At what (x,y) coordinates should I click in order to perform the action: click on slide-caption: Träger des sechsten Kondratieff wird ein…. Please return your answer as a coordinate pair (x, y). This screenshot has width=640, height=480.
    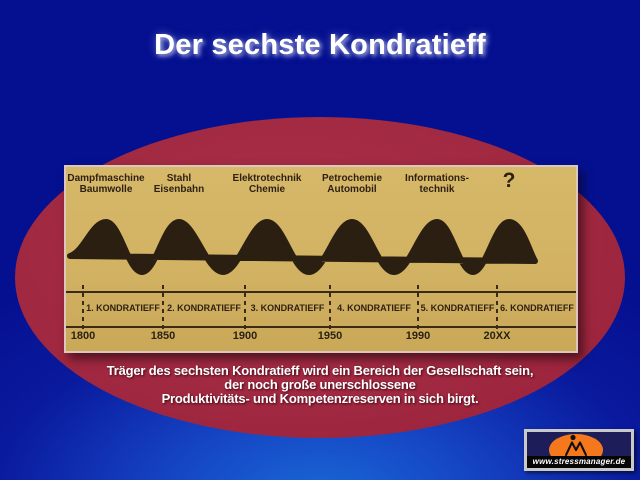
    Looking at the image, I should click on (320, 385).